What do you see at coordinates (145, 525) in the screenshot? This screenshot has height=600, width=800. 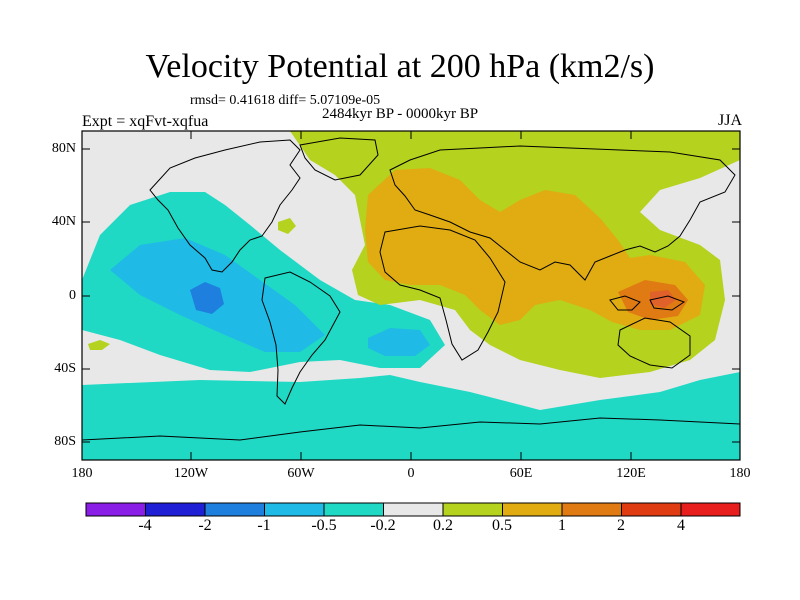 I see `colorbar-label-0: -4` at bounding box center [145, 525].